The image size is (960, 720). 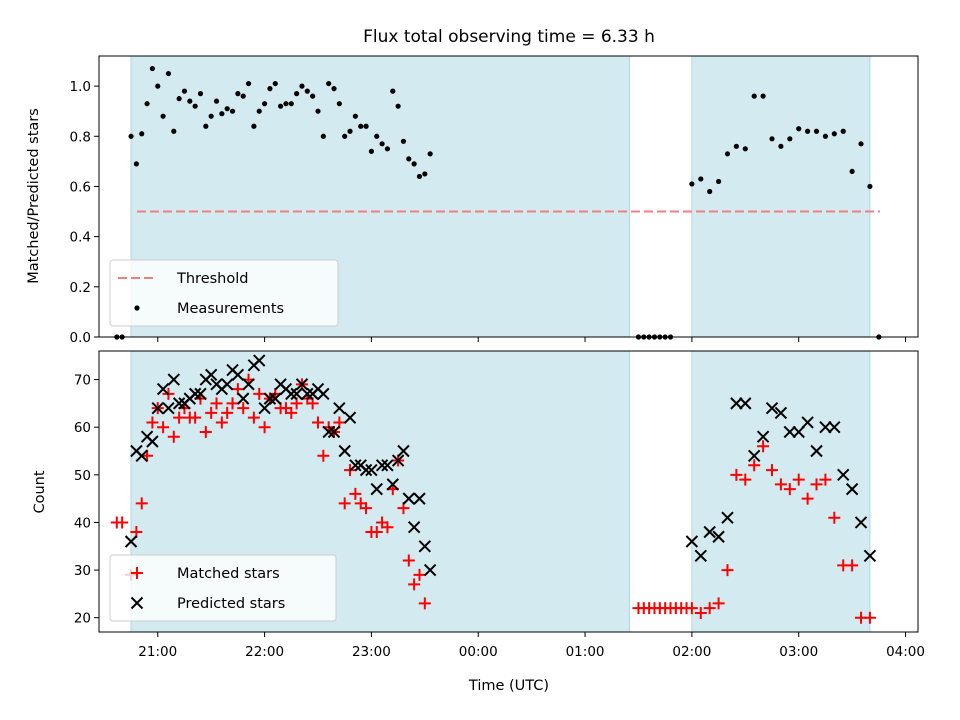 I want to click on bottom-y-tick-label: 40, so click(x=82, y=523).